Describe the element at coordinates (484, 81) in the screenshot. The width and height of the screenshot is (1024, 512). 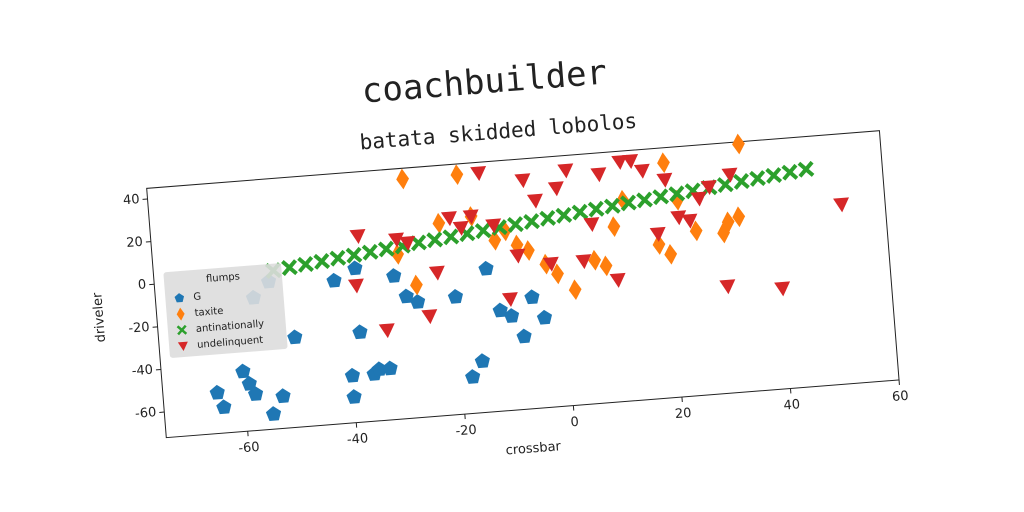
I see `chart-title: coachbuilder` at that location.